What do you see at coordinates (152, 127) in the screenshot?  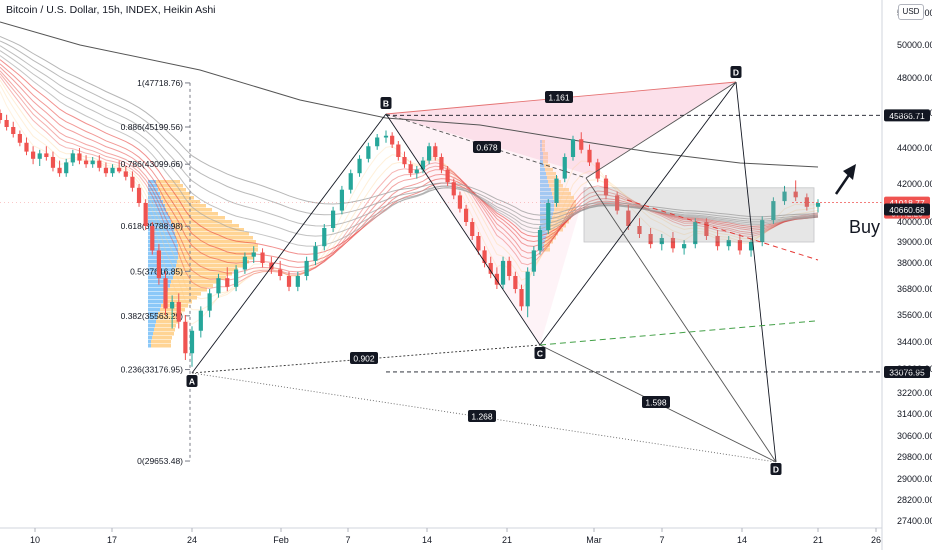 I see `fib-level-label: 0.886(45199.56)` at bounding box center [152, 127].